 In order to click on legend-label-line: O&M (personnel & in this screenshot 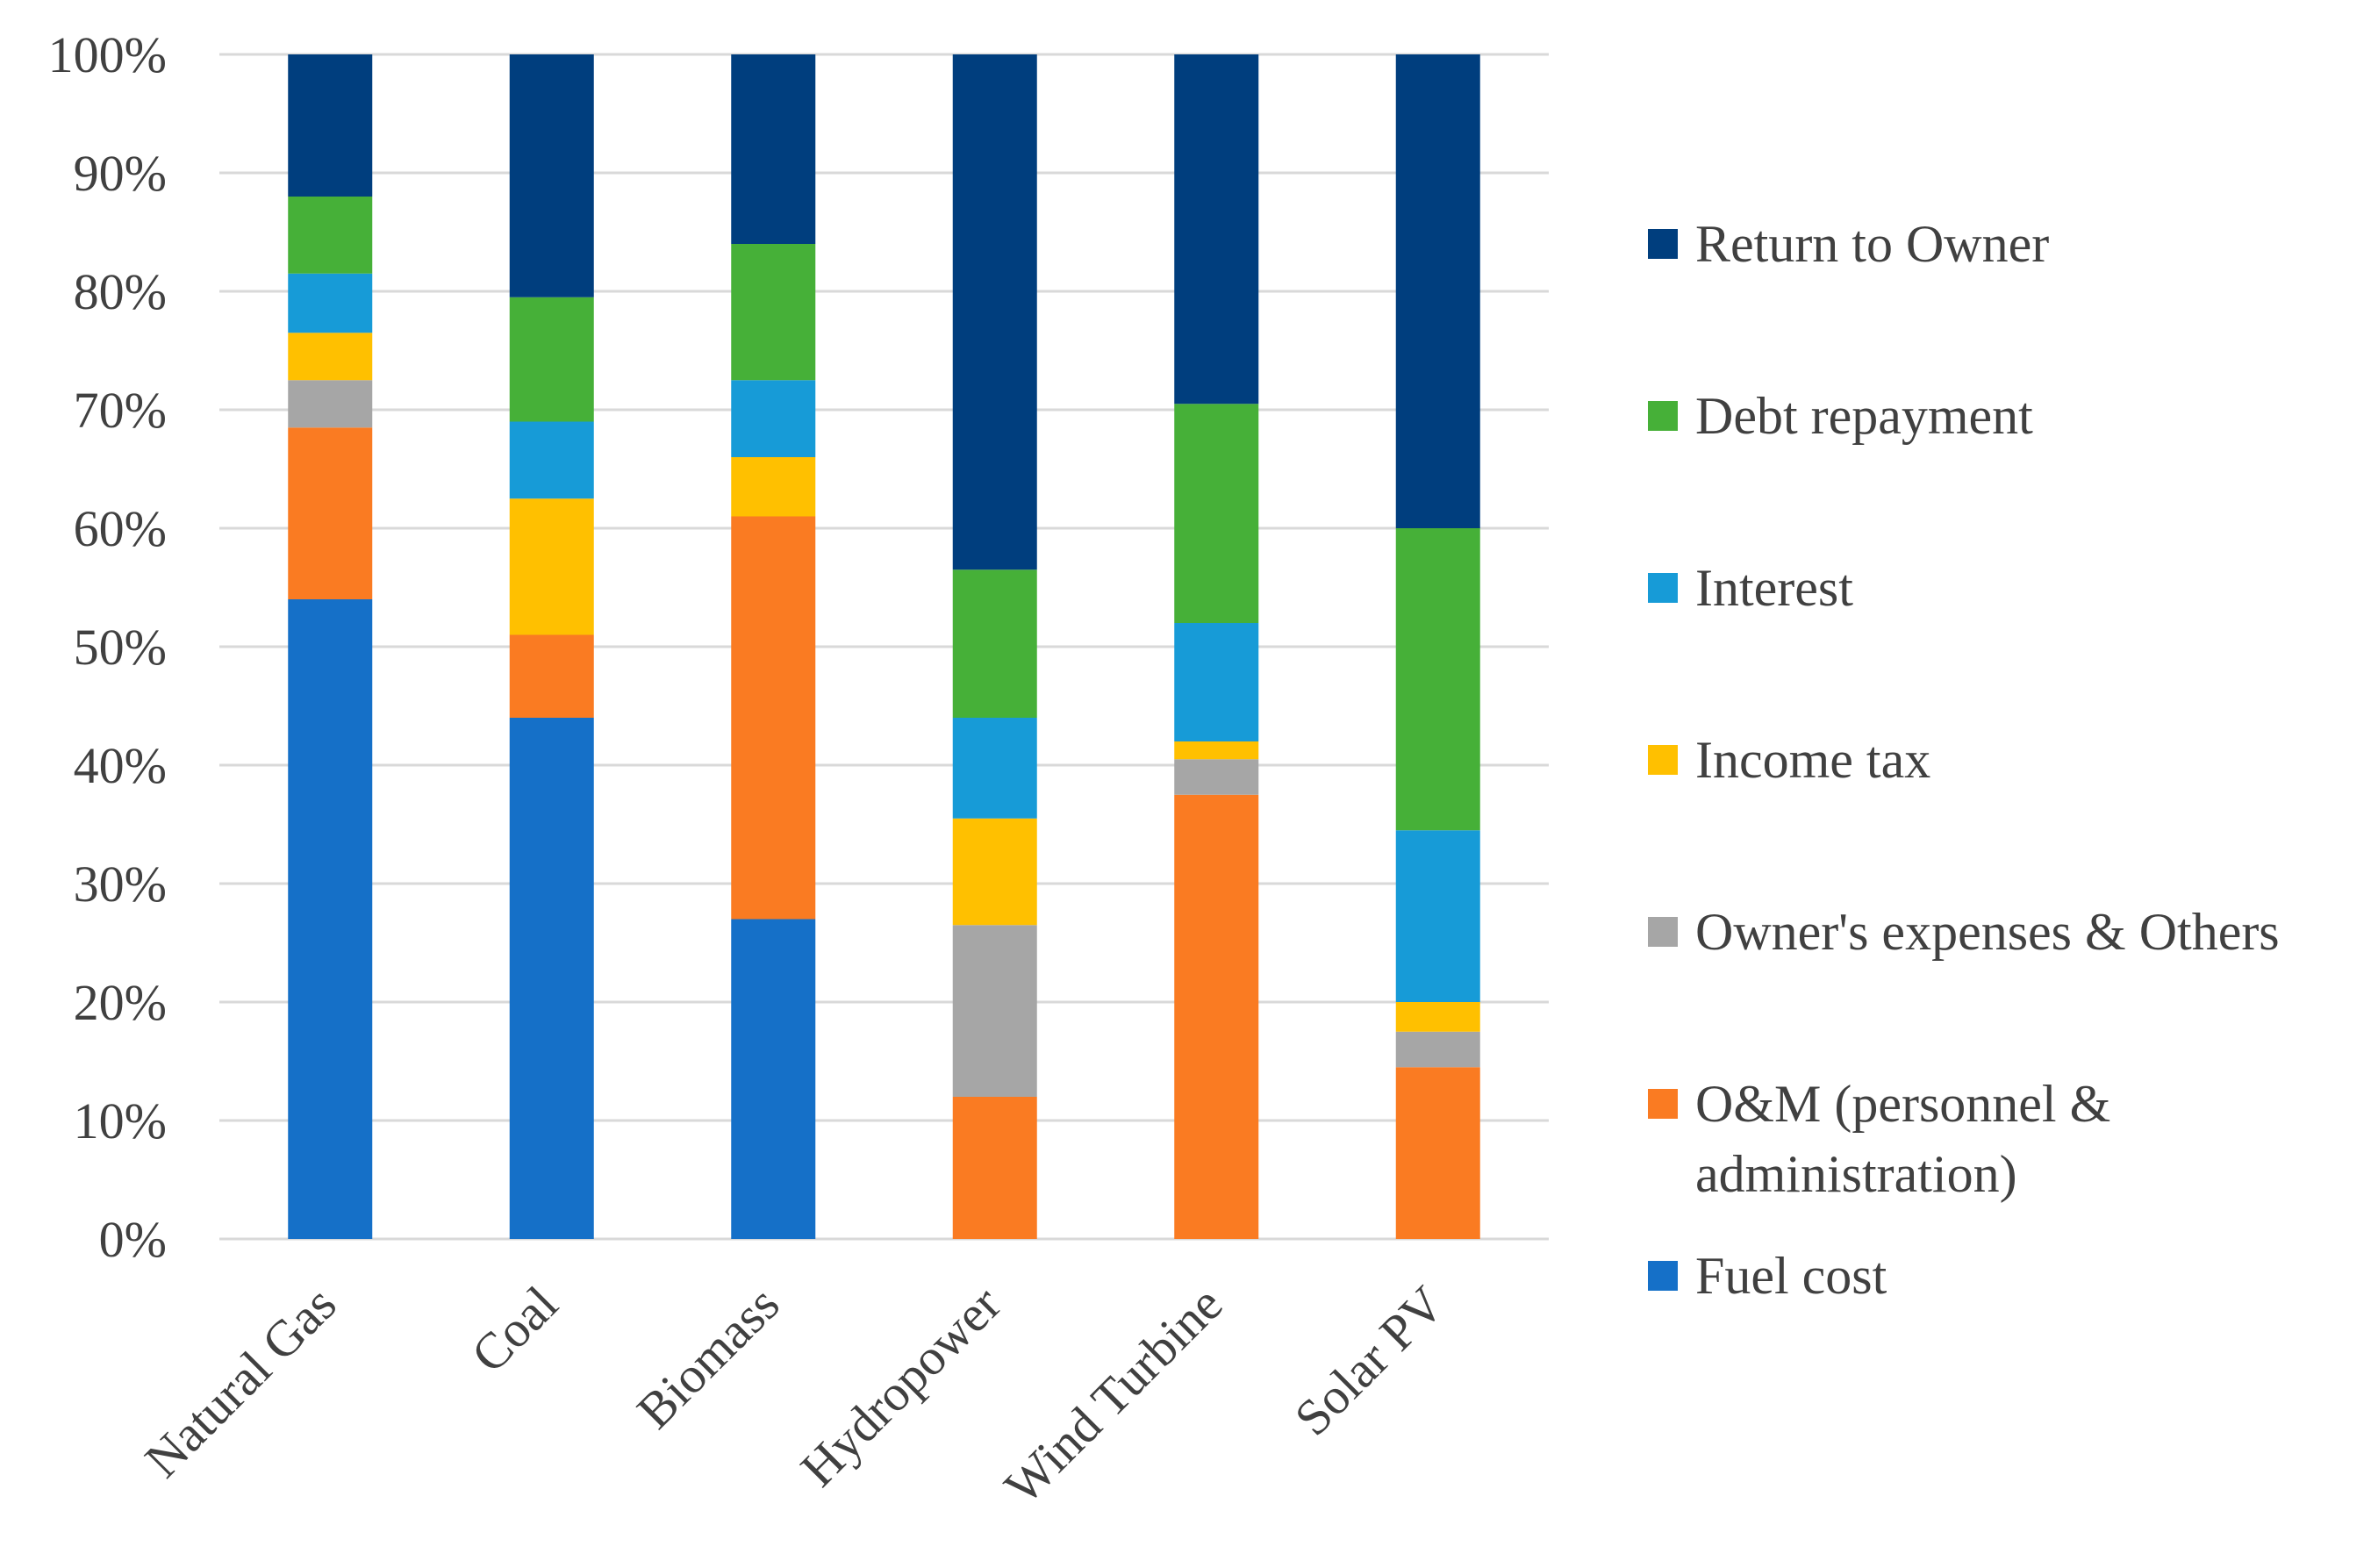, I will do `click(1903, 1104)`.